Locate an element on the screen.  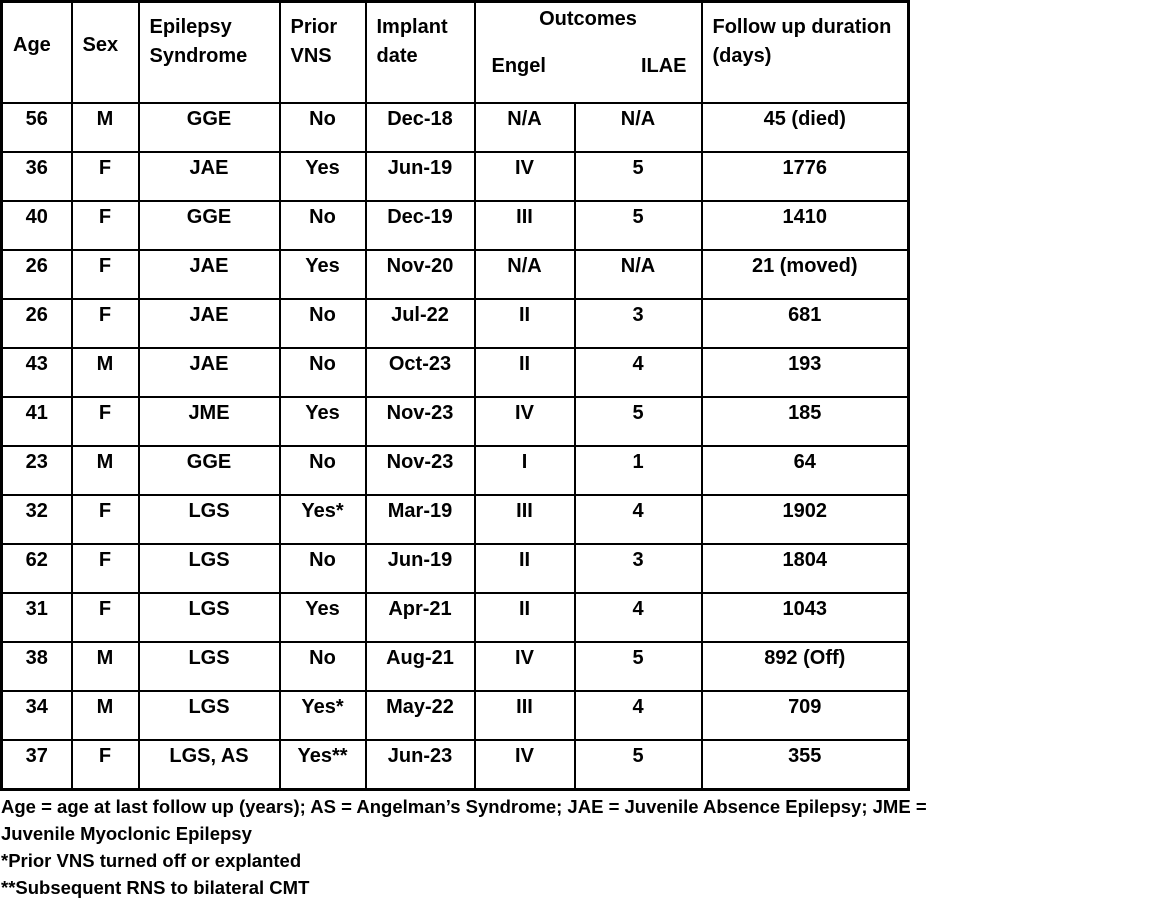
table-row: 32 F LGS Yes* Mar-19 III 4 1902 is located at coordinates (455, 519).